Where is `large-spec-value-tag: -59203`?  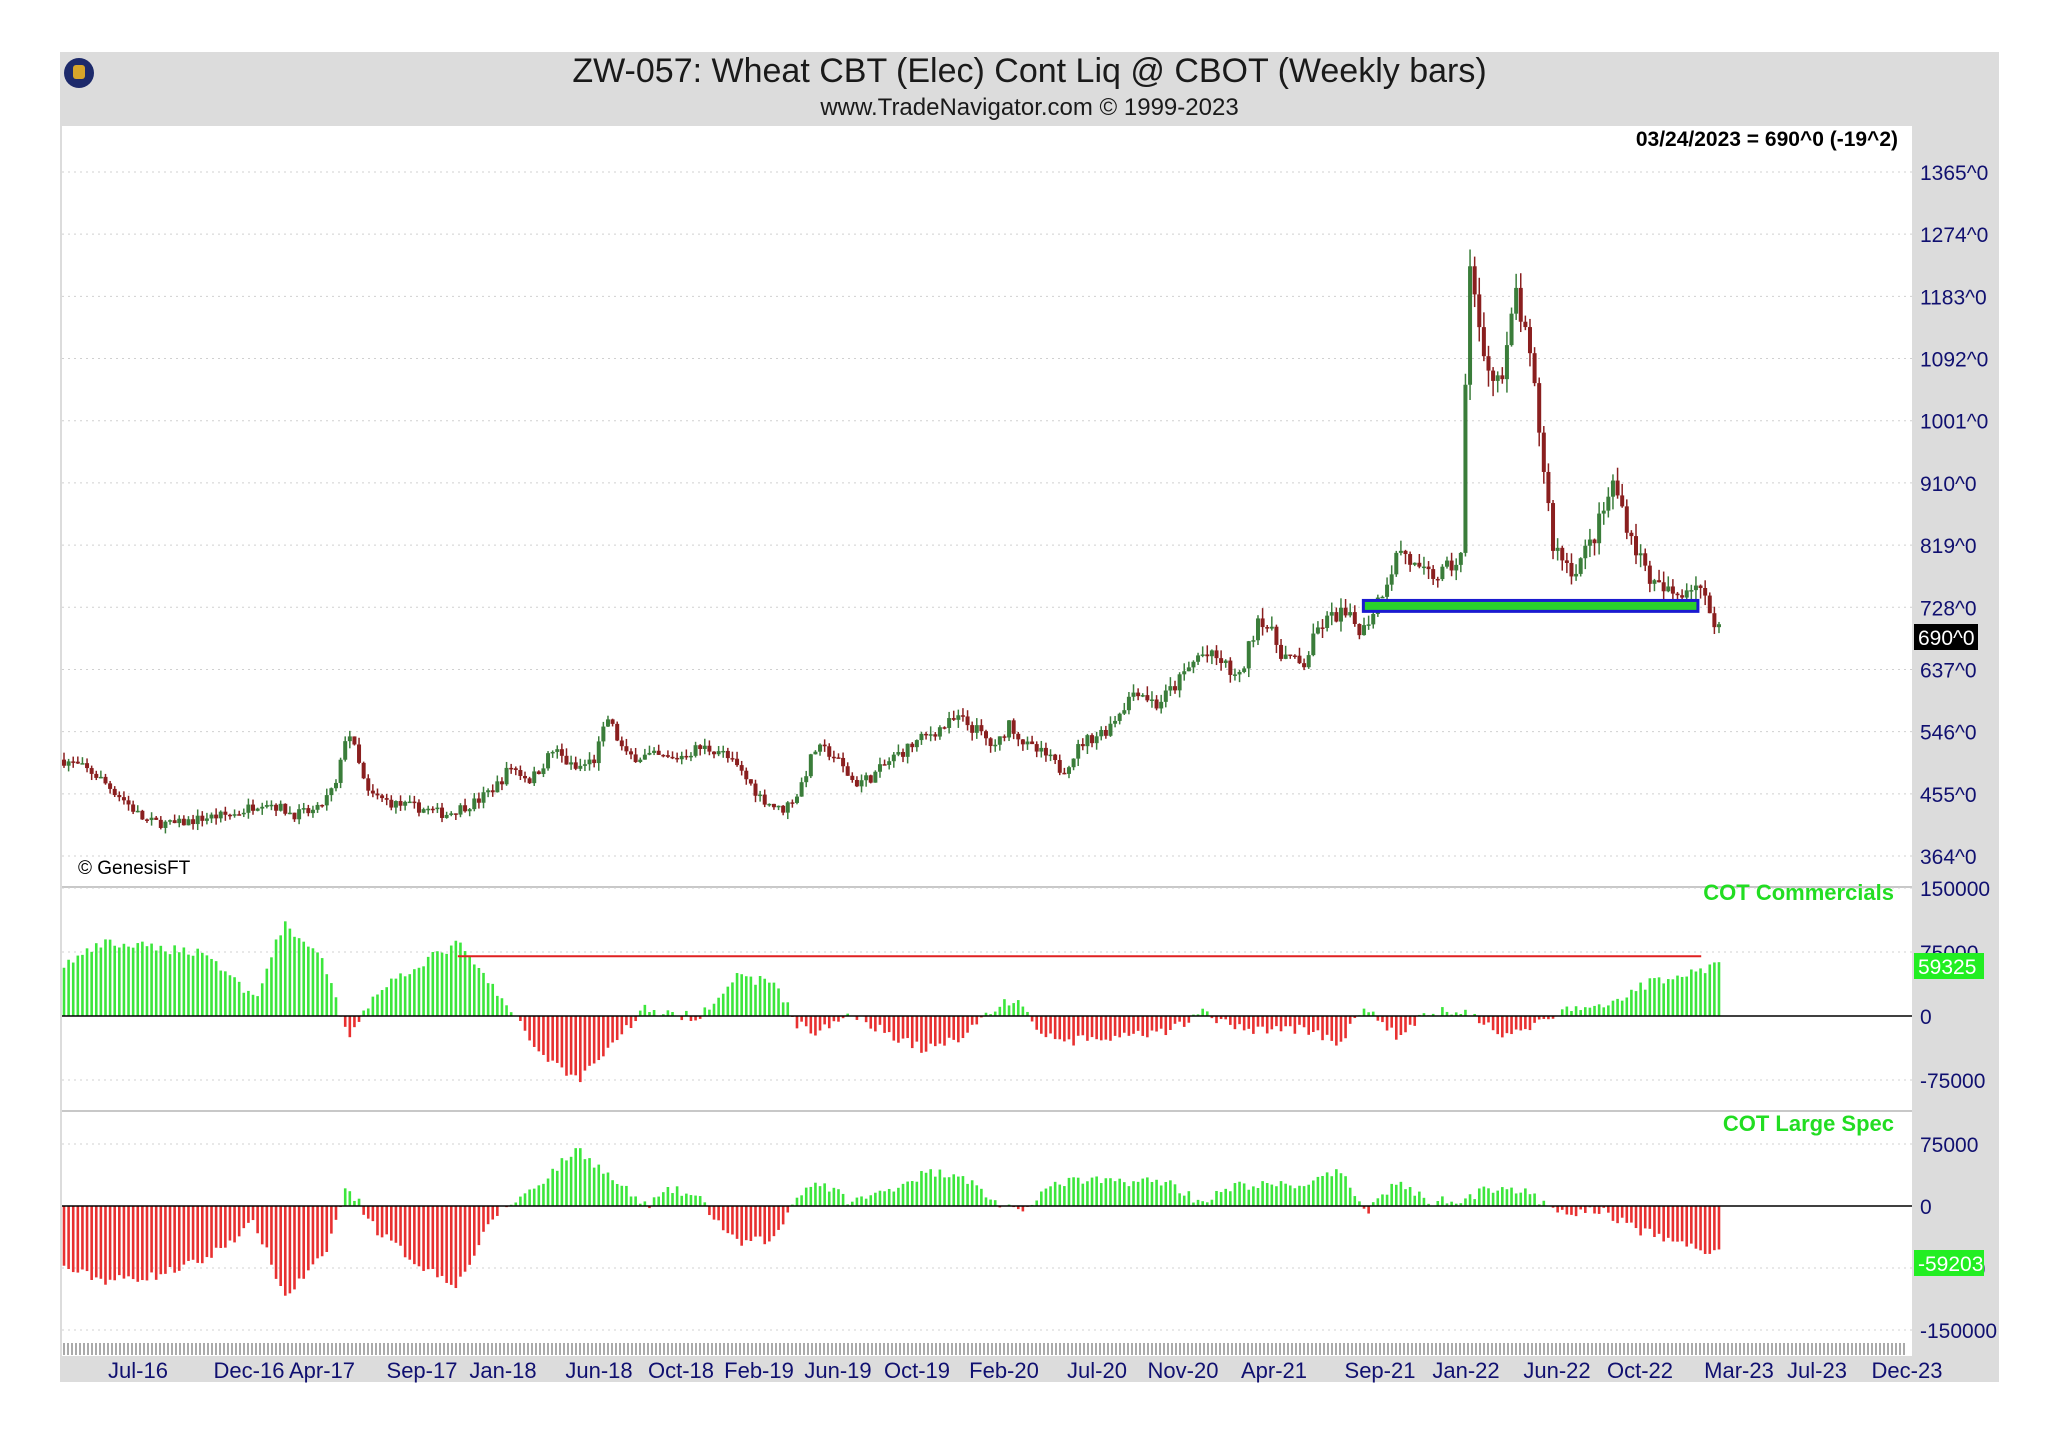 large-spec-value-tag: -59203 is located at coordinates (1950, 1264).